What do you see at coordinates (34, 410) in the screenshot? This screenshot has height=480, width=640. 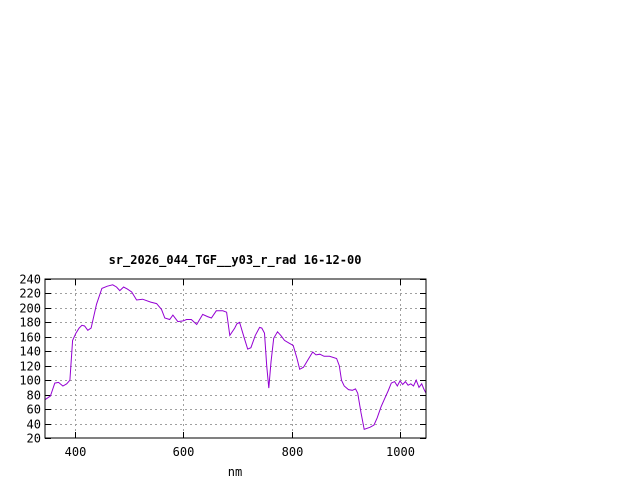 I see `y-tick-label: 60` at bounding box center [34, 410].